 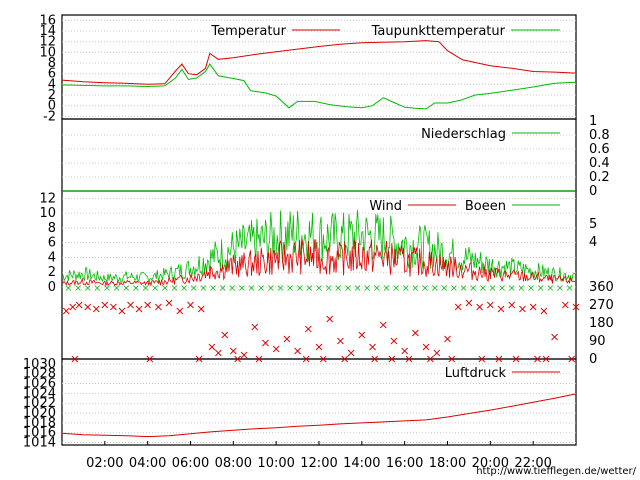 I want to click on temp-y-tick: 10, so click(x=47, y=52).